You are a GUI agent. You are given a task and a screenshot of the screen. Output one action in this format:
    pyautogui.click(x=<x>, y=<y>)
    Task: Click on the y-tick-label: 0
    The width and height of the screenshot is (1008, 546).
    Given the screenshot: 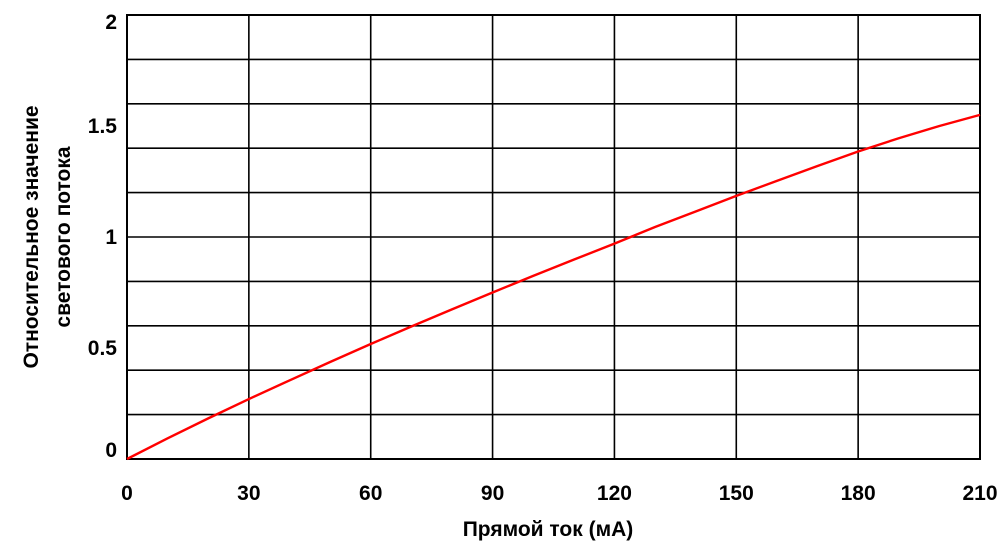 What is the action you would take?
    pyautogui.click(x=111, y=450)
    